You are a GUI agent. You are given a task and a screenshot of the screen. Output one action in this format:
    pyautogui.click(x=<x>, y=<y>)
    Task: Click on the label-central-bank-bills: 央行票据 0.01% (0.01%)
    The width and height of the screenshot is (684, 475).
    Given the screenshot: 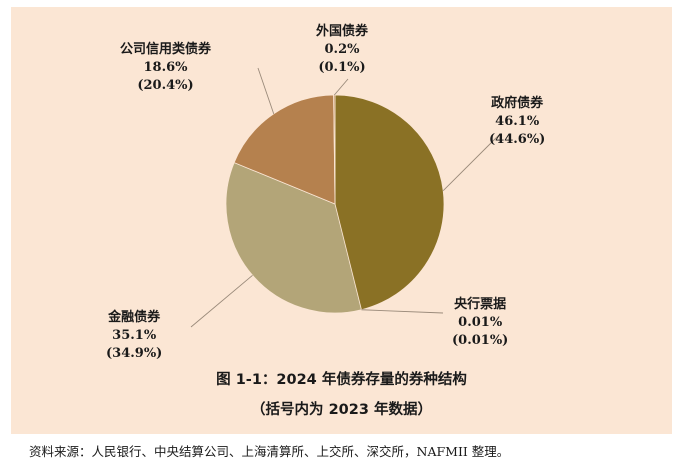 What is the action you would take?
    pyautogui.click(x=480, y=323)
    